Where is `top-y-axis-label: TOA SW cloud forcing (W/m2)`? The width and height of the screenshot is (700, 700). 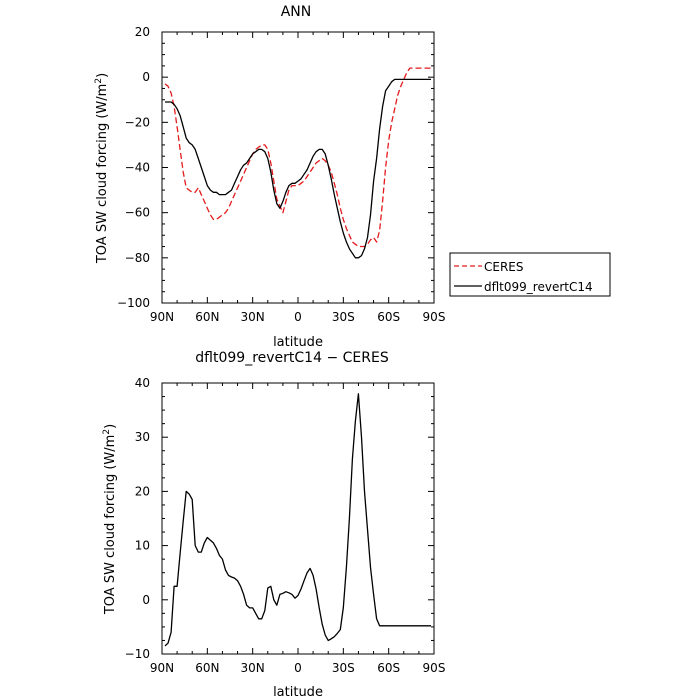 top-y-axis-label: TOA SW cloud forcing (W/m2) is located at coordinates (102, 168).